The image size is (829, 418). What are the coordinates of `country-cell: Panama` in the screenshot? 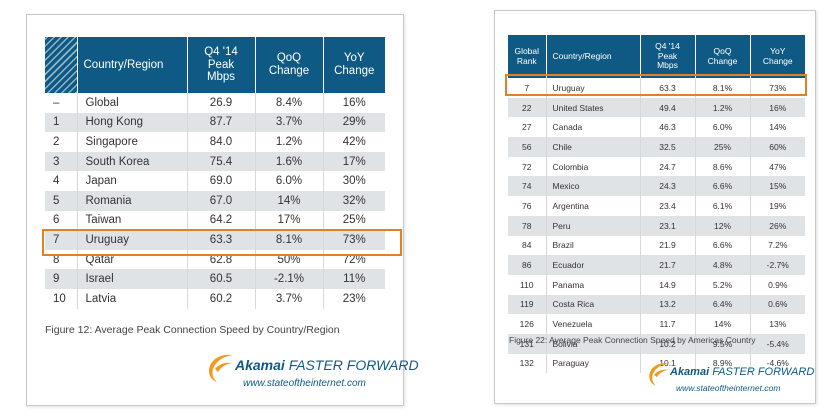 It's located at (593, 284).